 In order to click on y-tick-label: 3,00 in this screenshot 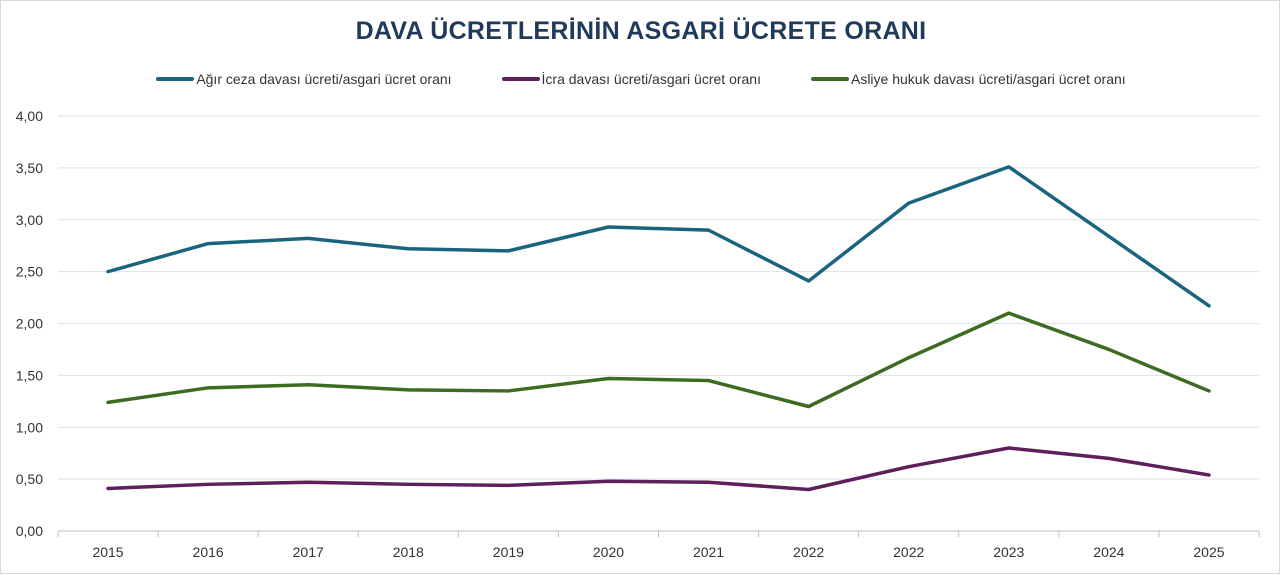, I will do `click(29, 220)`.